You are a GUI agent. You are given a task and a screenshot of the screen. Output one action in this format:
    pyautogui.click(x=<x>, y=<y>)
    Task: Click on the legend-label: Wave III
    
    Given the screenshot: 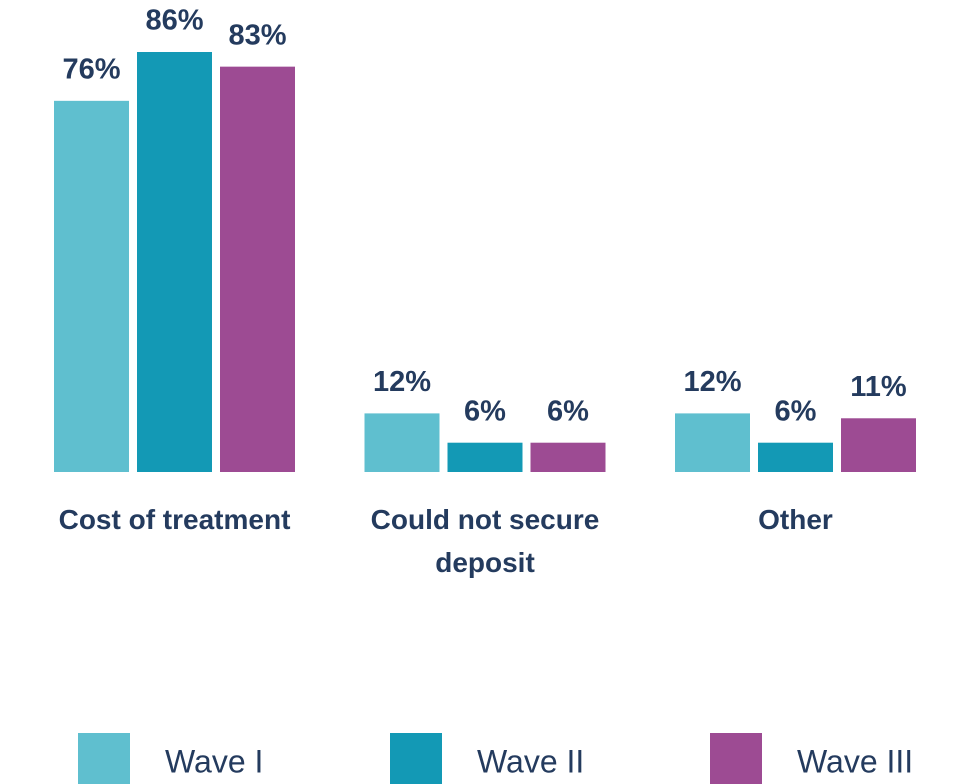 What is the action you would take?
    pyautogui.click(x=855, y=761)
    